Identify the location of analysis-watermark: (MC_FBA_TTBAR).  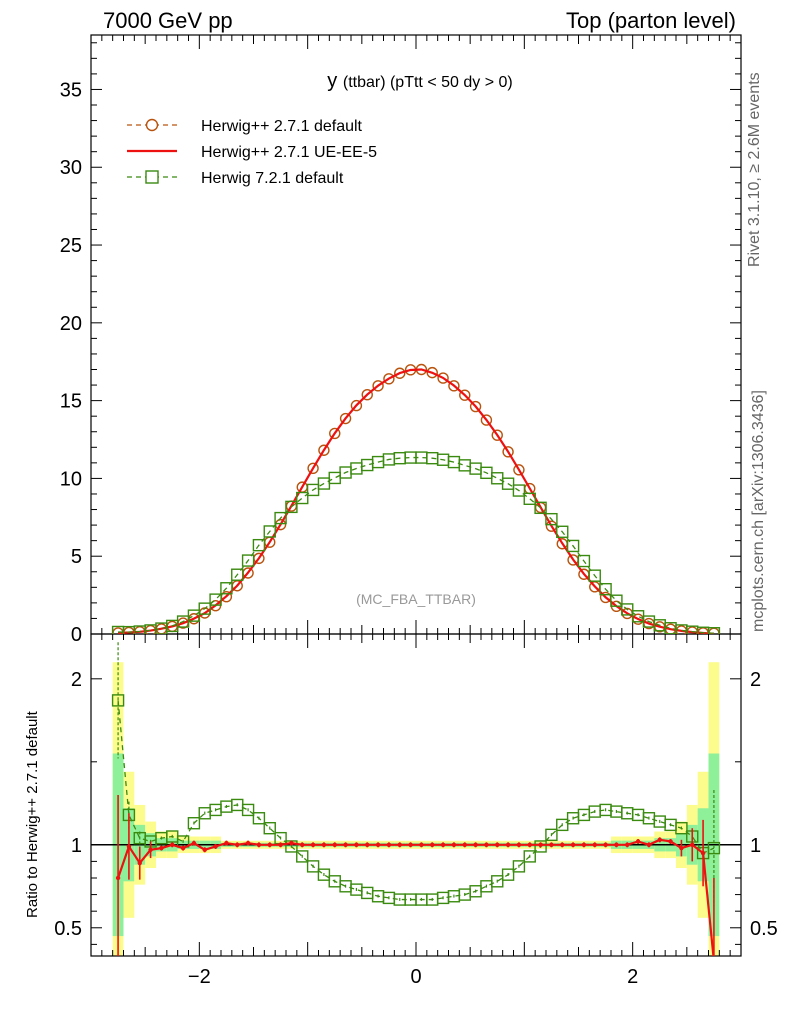
(416, 599).